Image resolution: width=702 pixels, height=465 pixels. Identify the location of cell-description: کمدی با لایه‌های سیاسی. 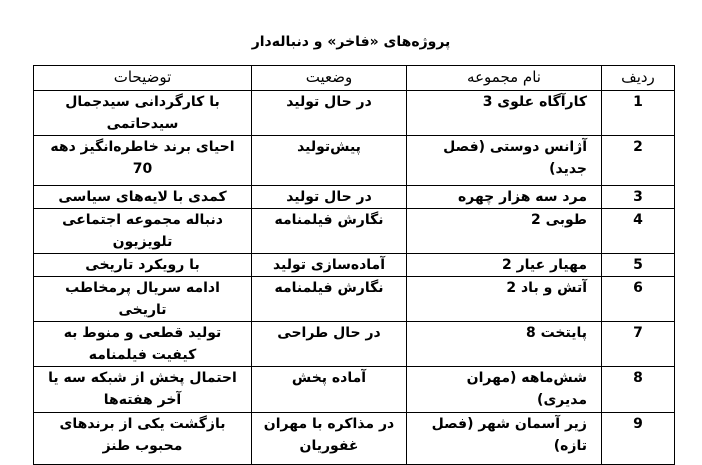
(142, 197).